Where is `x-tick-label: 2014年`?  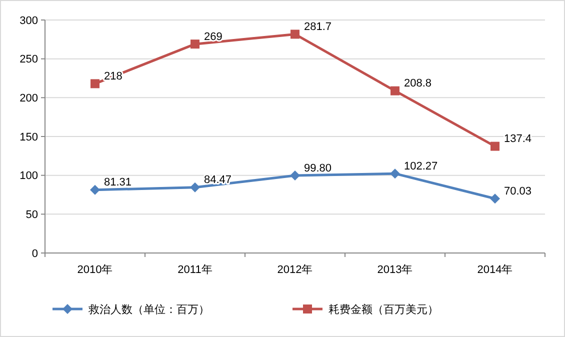
x-tick-label: 2014年 is located at coordinates (495, 270).